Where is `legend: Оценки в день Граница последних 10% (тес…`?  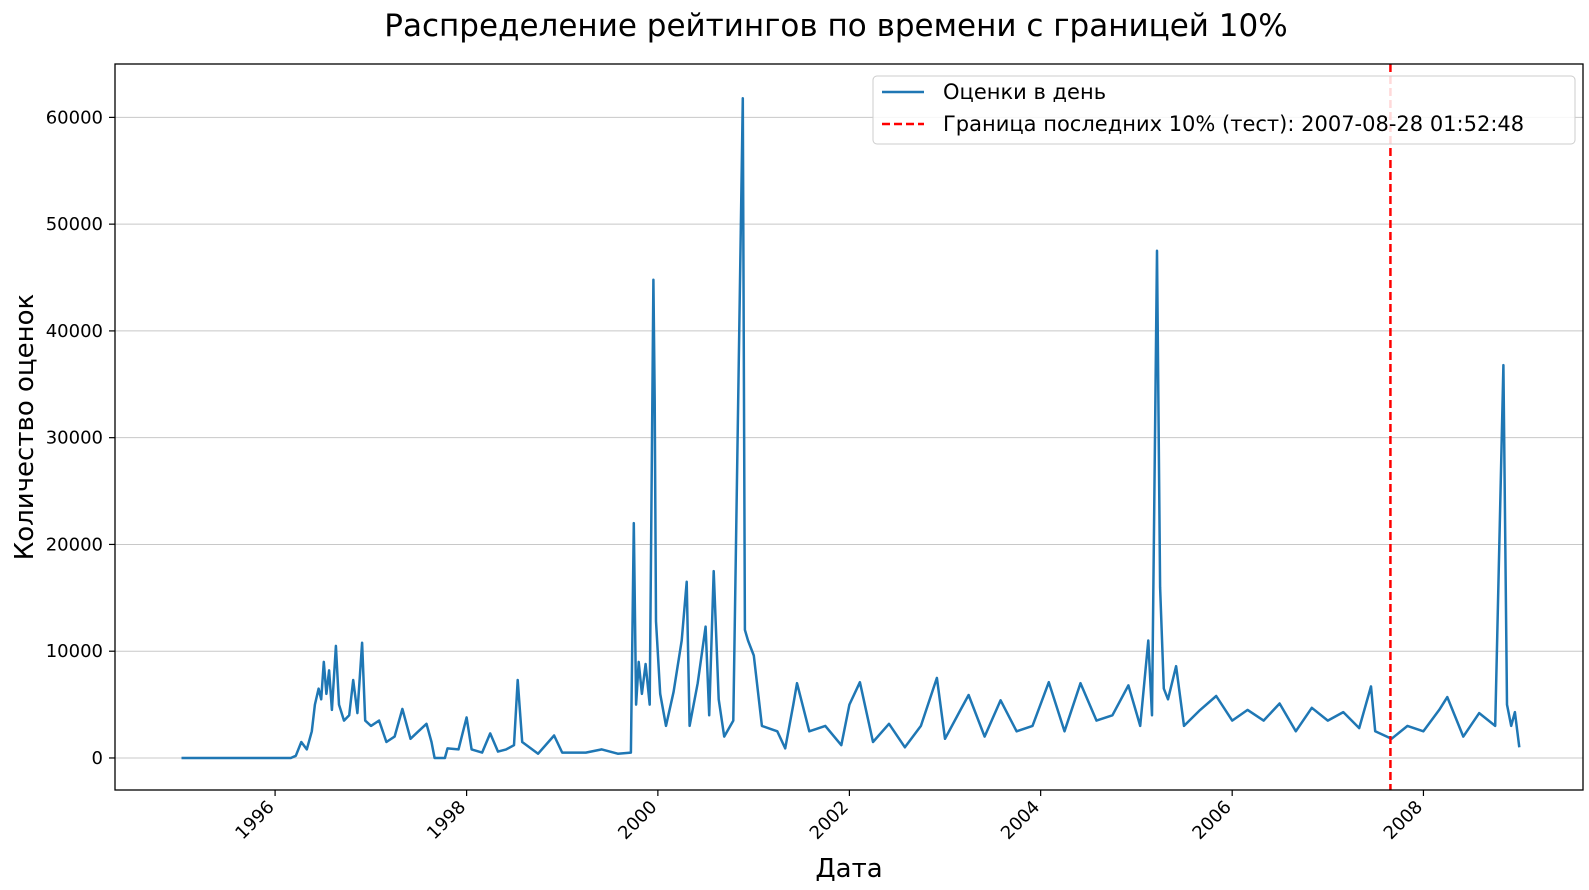
legend: Оценки в день Граница последних 10% (тес… is located at coordinates (1224, 110).